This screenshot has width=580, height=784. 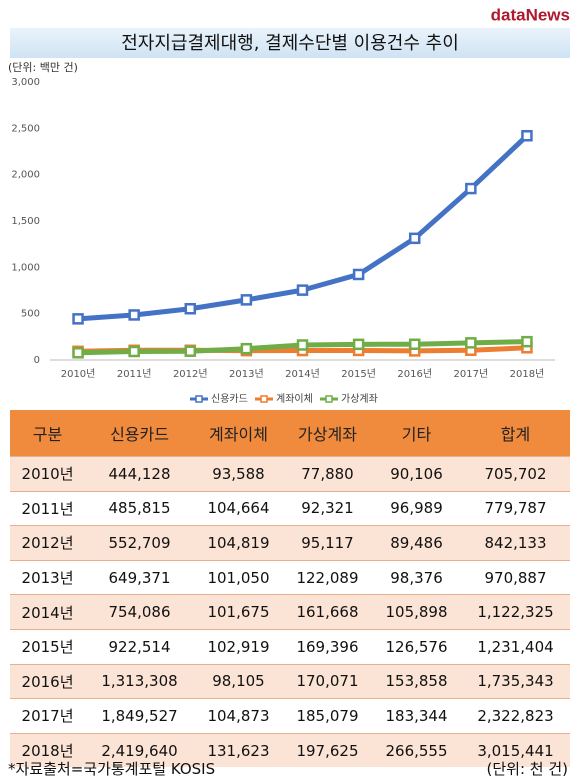 What do you see at coordinates (294, 399) in the screenshot?
I see `legend-label: 계좌이체` at bounding box center [294, 399].